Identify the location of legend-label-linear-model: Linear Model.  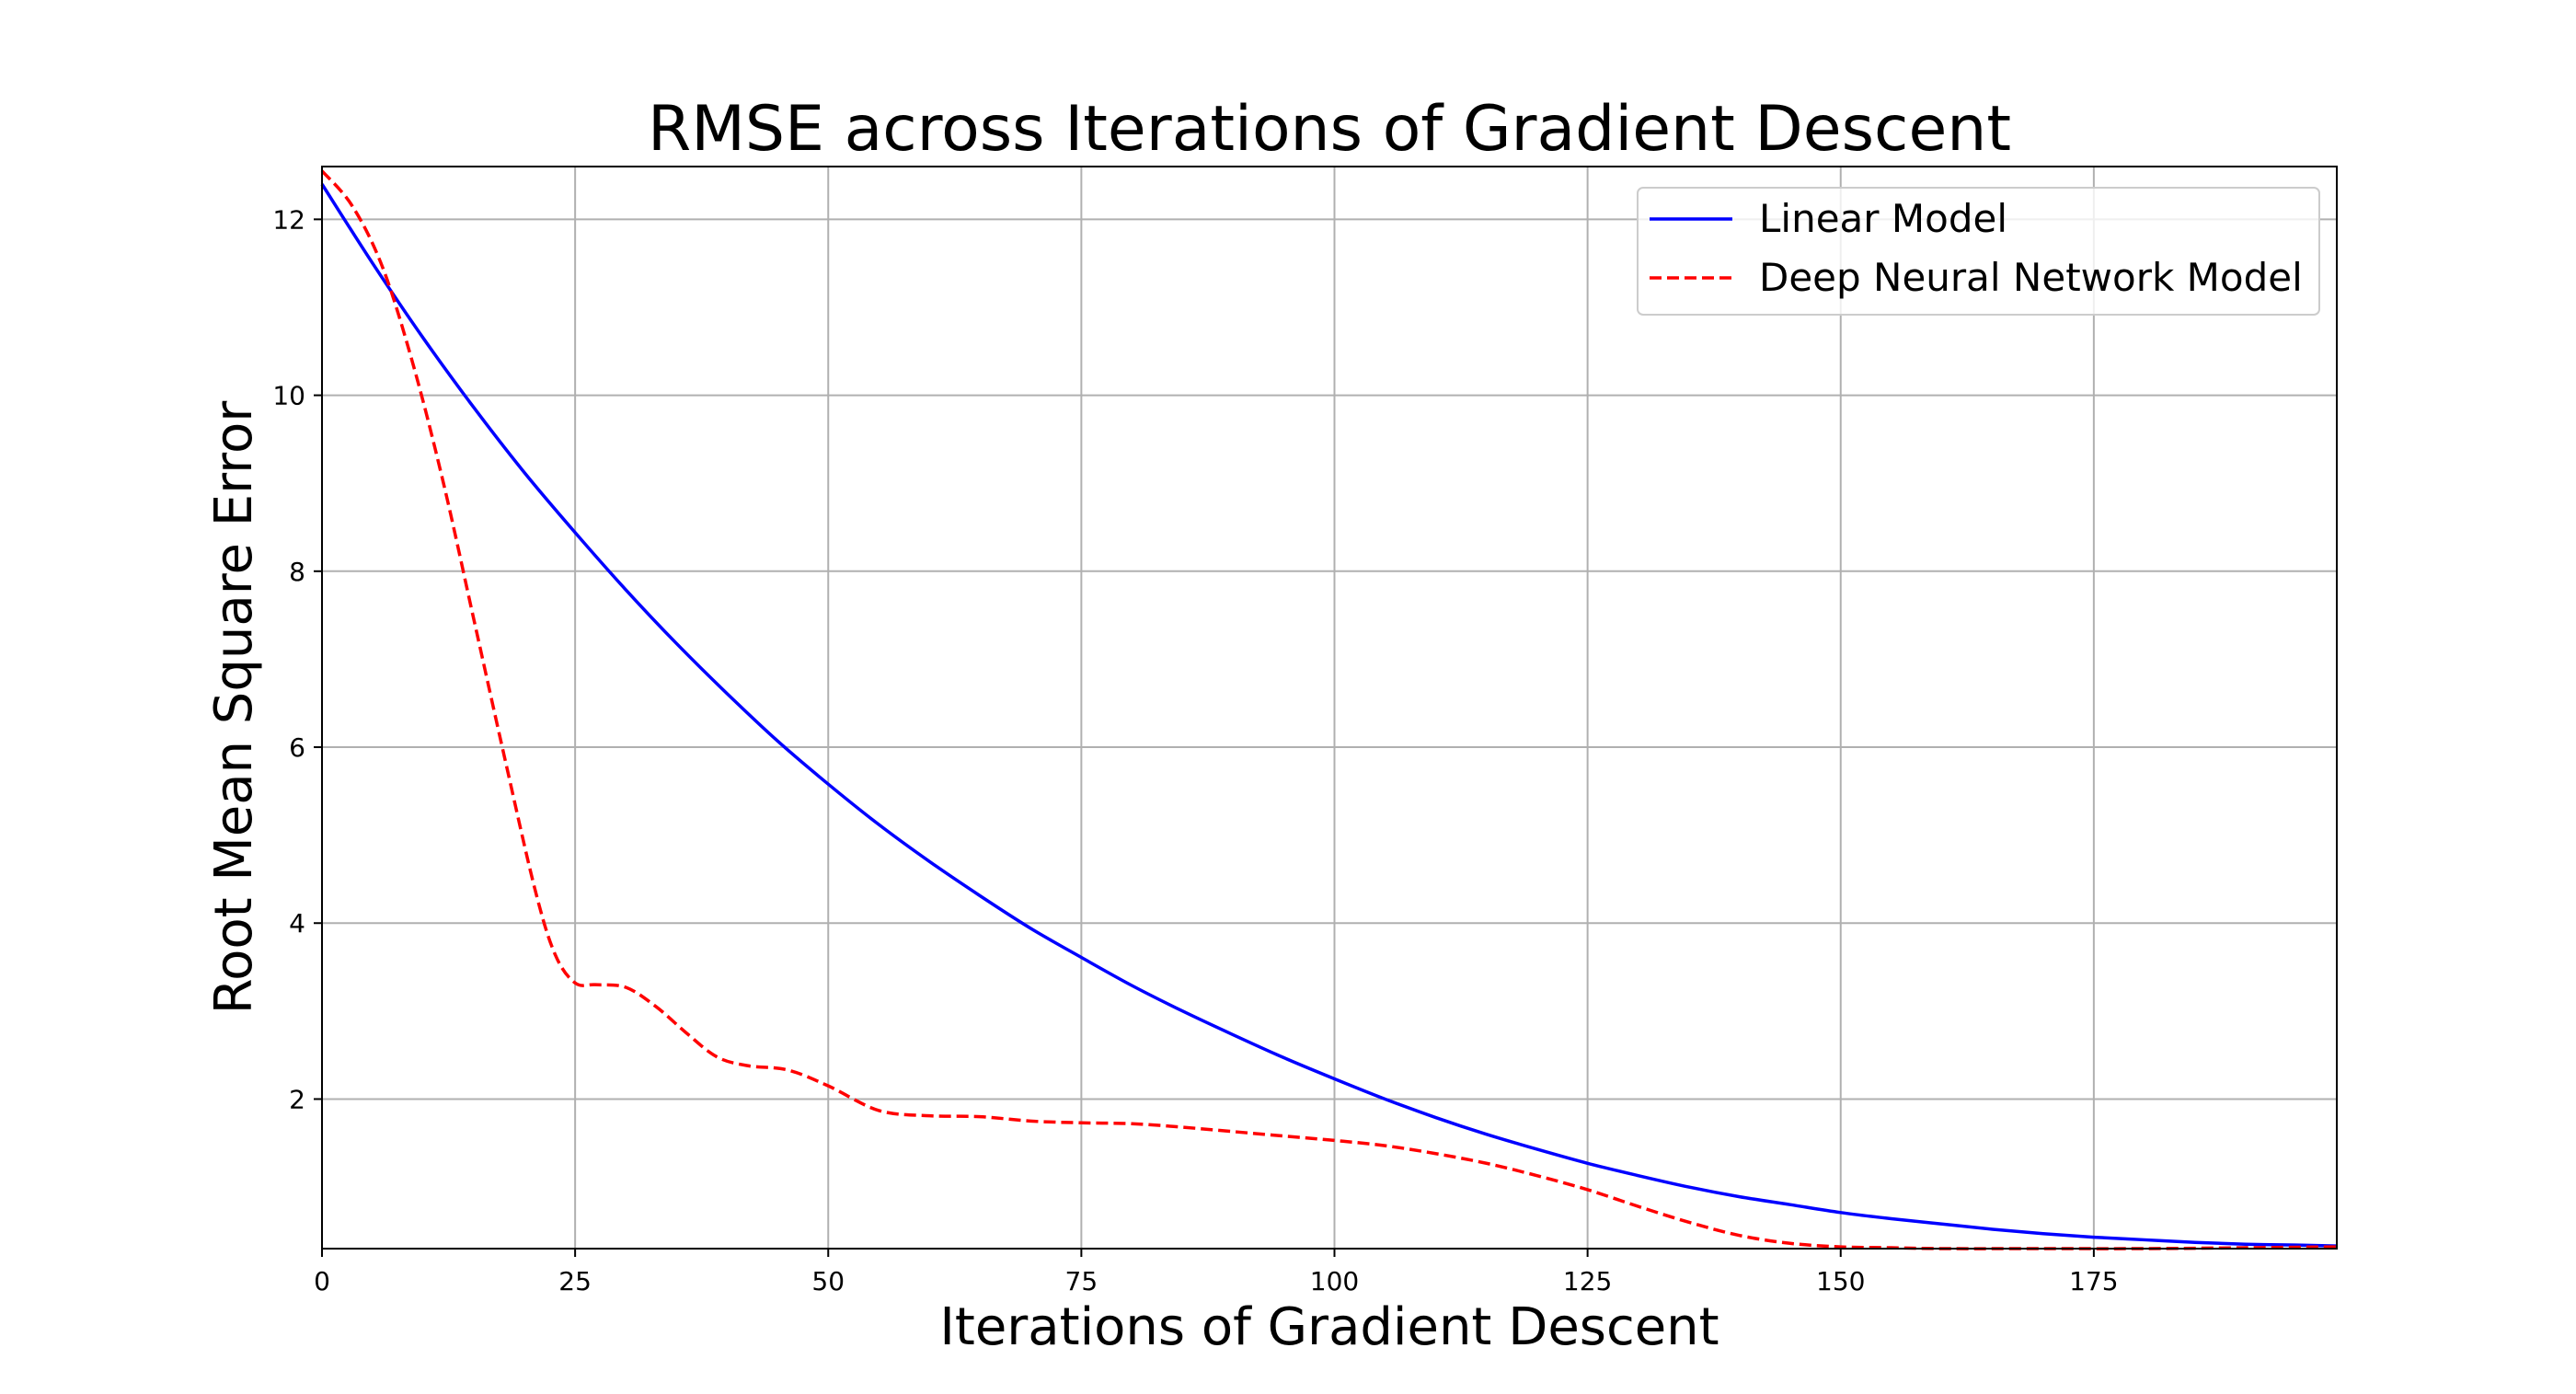
(1883, 219).